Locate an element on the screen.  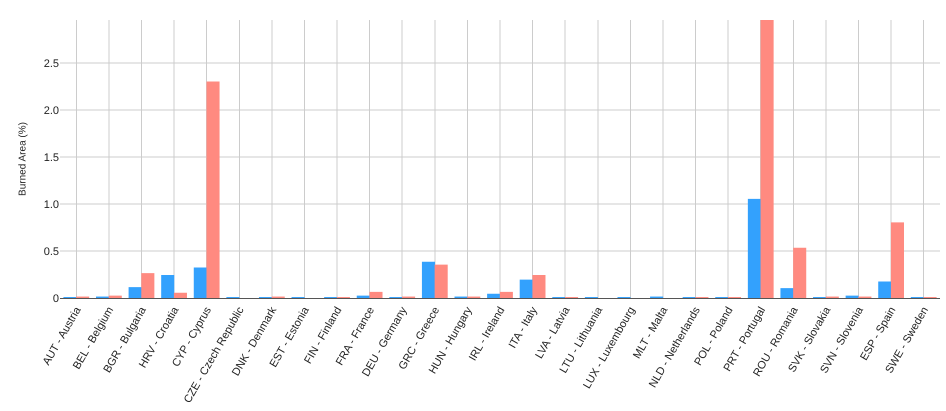
y-tick-label: 2.0 is located at coordinates (51, 111).